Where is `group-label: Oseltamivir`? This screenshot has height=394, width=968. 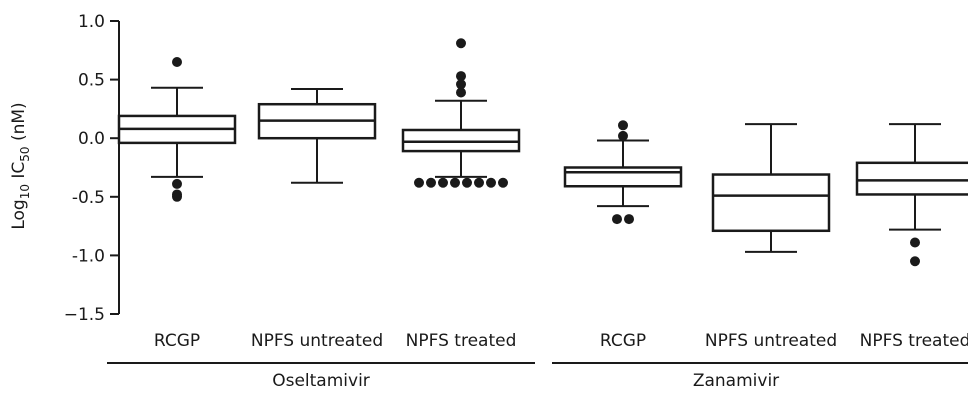 group-label: Oseltamivir is located at coordinates (321, 381).